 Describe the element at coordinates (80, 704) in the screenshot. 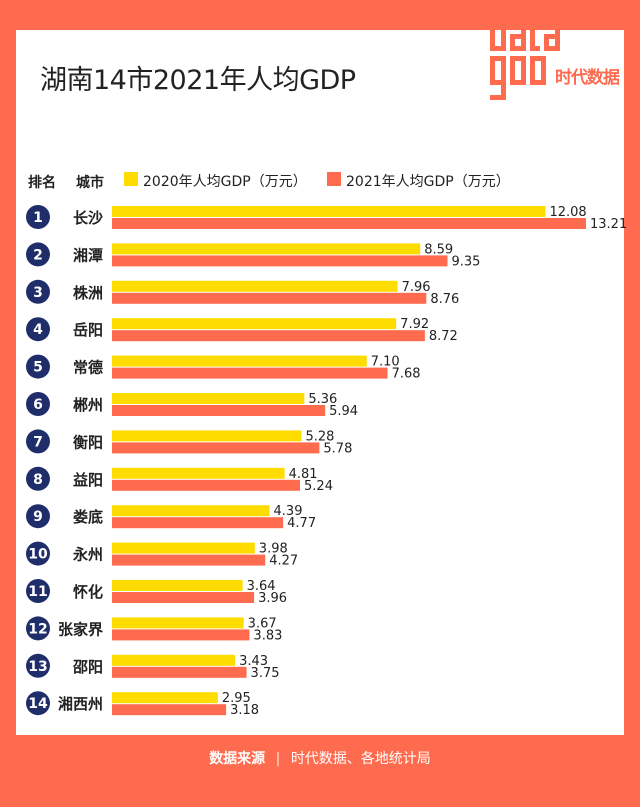

I see `city-label: 湘西州` at that location.